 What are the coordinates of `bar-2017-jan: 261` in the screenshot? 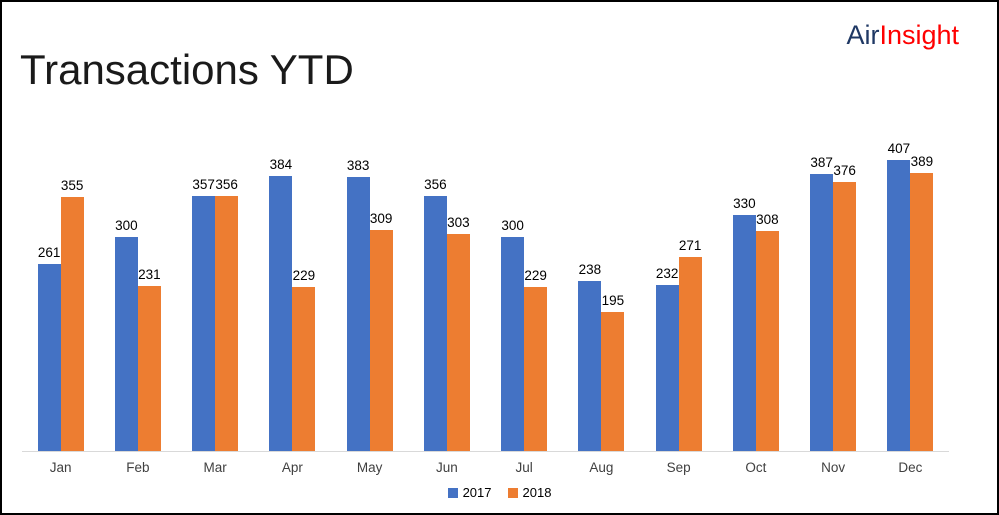 It's located at (49, 348).